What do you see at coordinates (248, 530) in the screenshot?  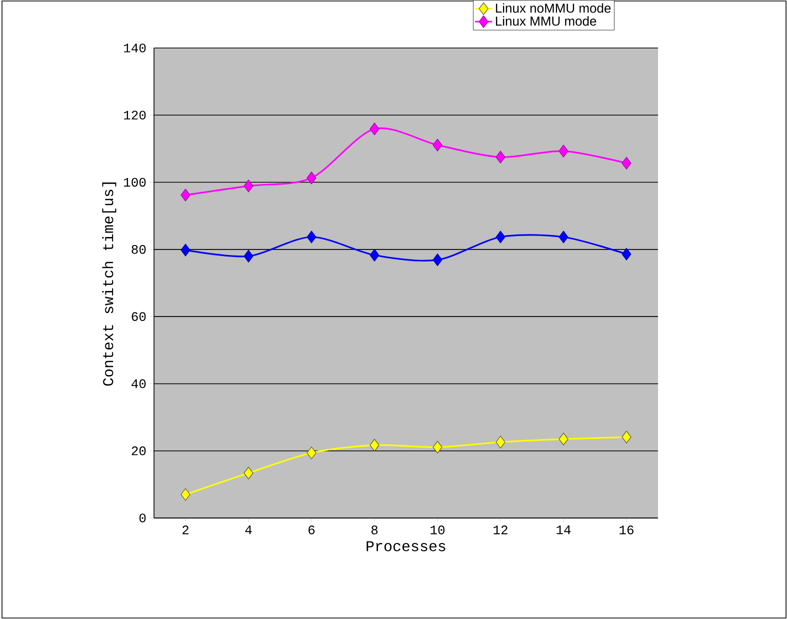 I see `x-tick-label: 4` at bounding box center [248, 530].